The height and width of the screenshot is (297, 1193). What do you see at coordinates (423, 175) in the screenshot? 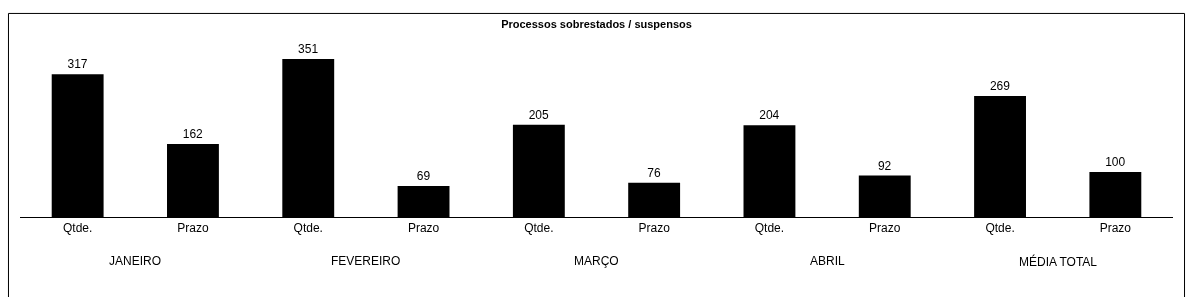
I see `data-label: 69` at bounding box center [423, 175].